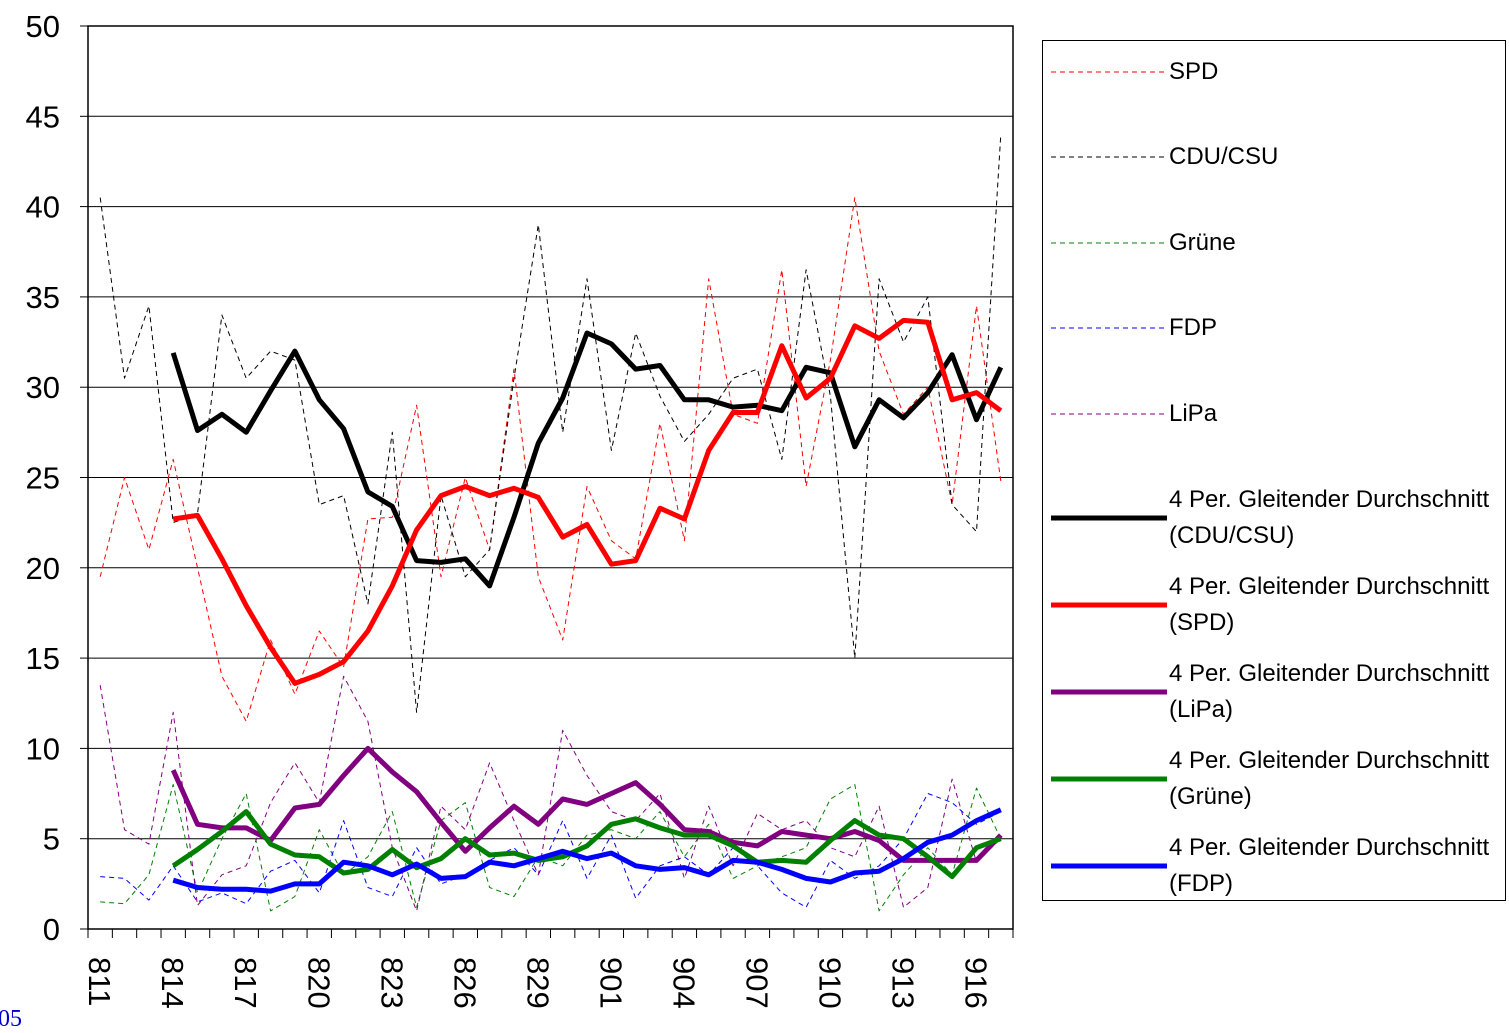  I want to click on x-tick-label: 814, so click(172, 983).